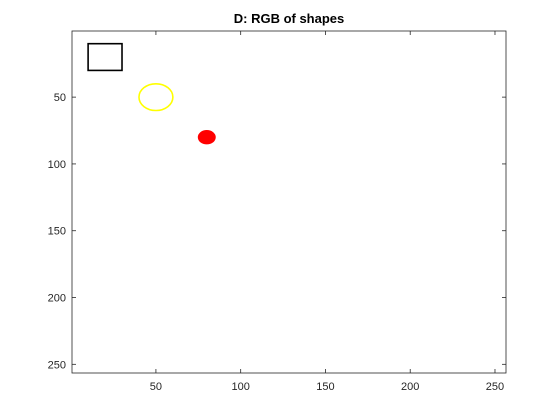 The height and width of the screenshot is (420, 560). Describe the element at coordinates (156, 97) in the screenshot. I see `yellow-circle` at that location.